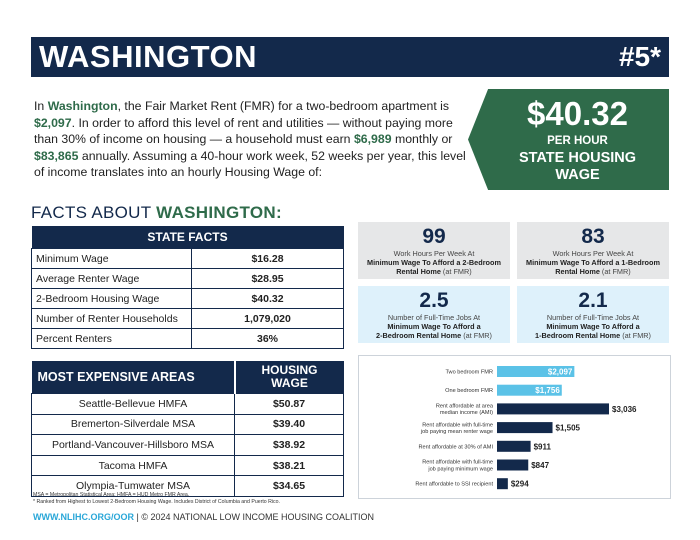 The height and width of the screenshot is (540, 700). What do you see at coordinates (267, 338) in the screenshot?
I see `fact-value: 36%` at bounding box center [267, 338].